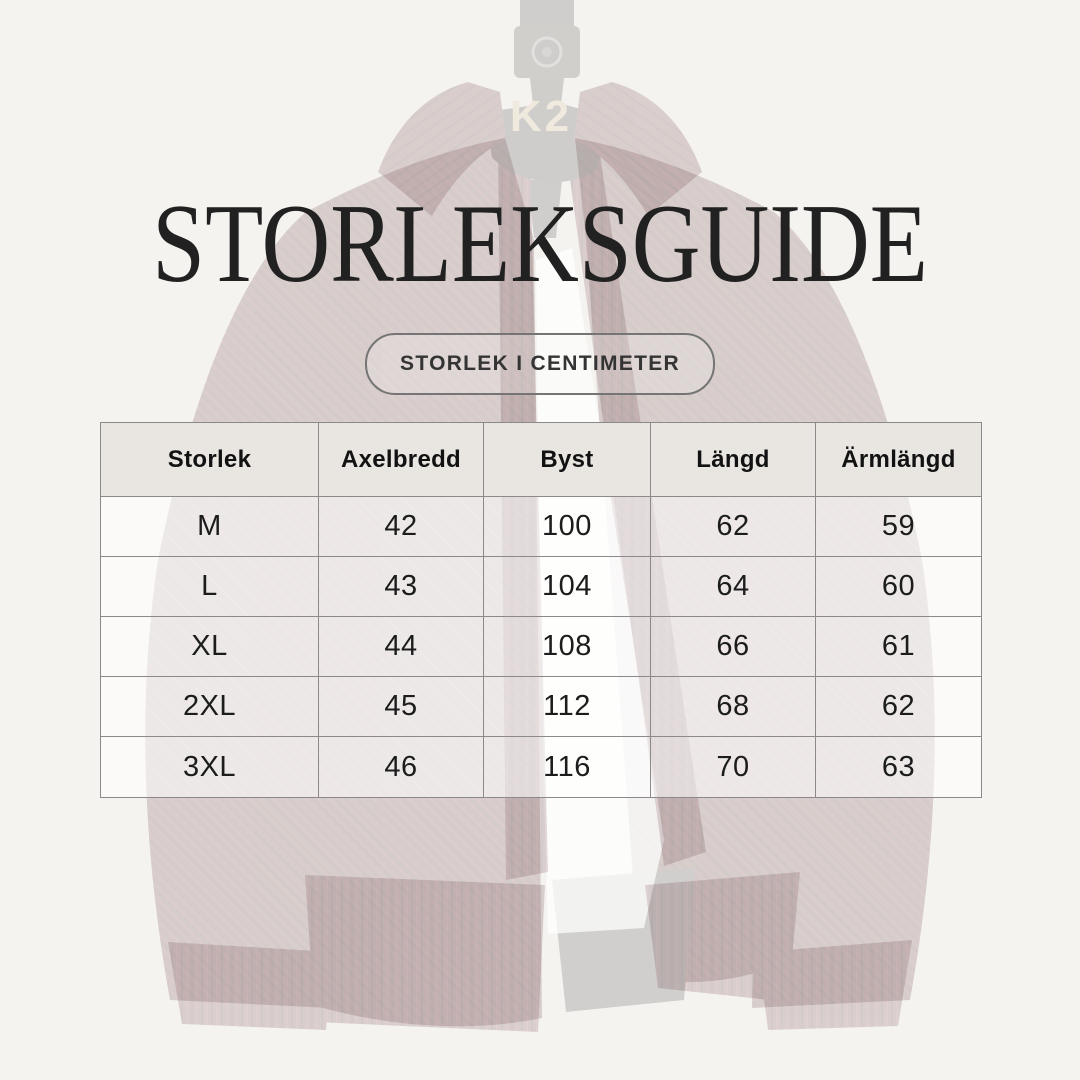  I want to click on unit-badge: STORLEK I CENTIMETER, so click(540, 364).